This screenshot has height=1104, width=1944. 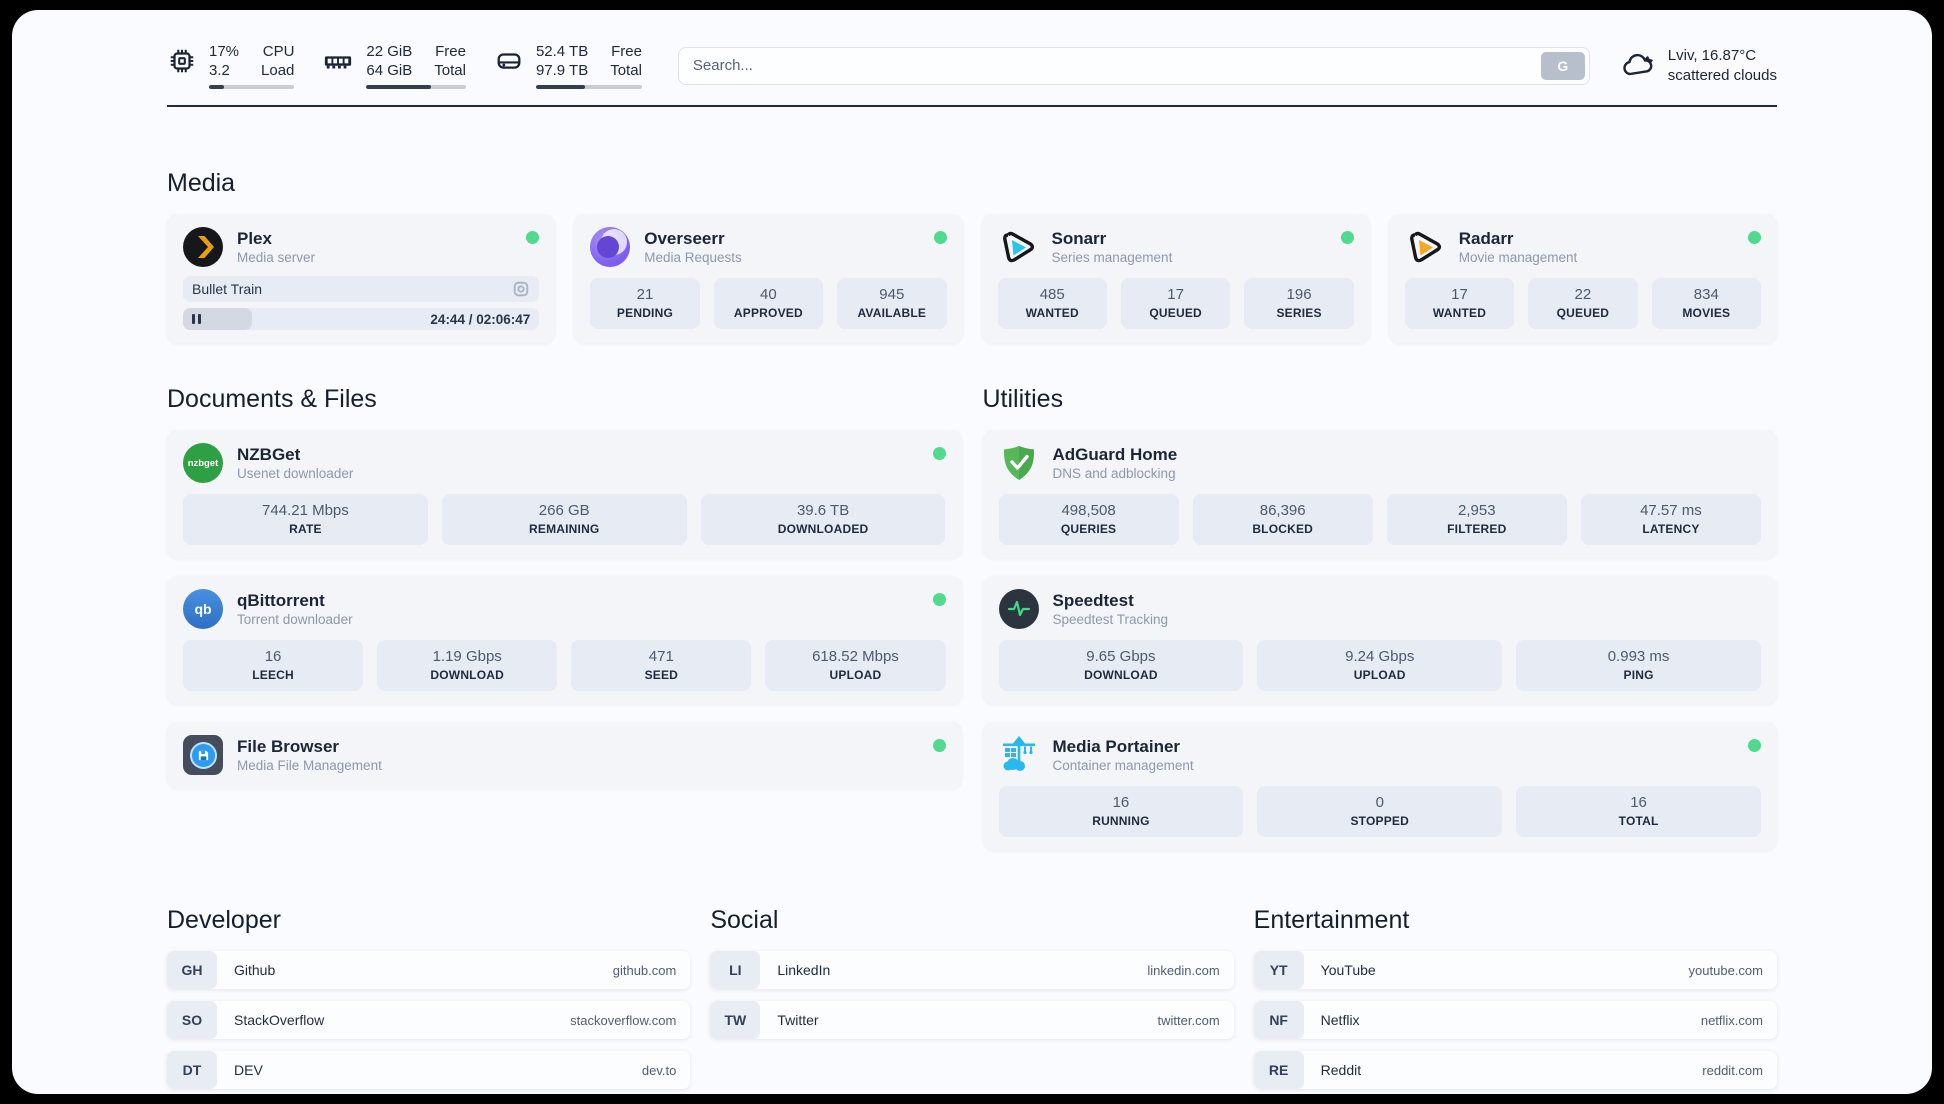 What do you see at coordinates (972, 1020) in the screenshot?
I see `bookmark-twitter: TW Twitter twitter.com` at bounding box center [972, 1020].